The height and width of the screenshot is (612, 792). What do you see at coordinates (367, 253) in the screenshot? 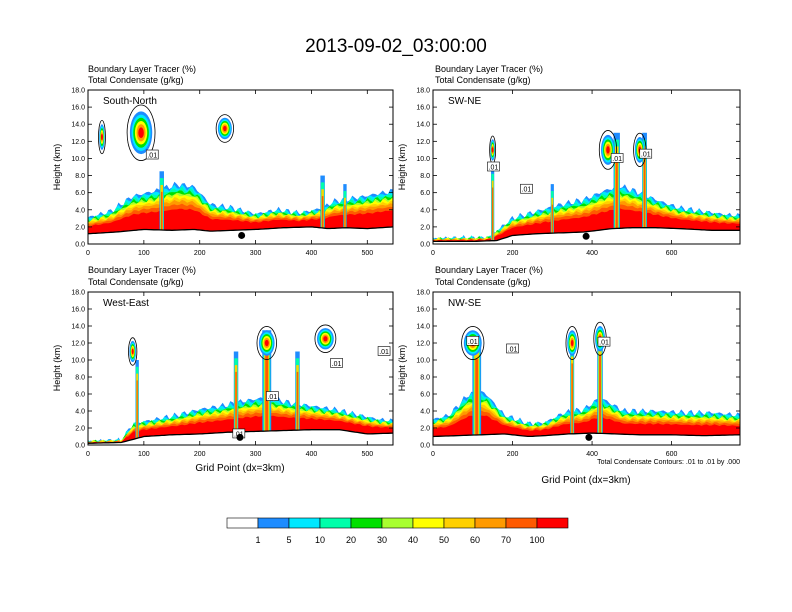
I see `x-tick-label: 500` at bounding box center [367, 253].